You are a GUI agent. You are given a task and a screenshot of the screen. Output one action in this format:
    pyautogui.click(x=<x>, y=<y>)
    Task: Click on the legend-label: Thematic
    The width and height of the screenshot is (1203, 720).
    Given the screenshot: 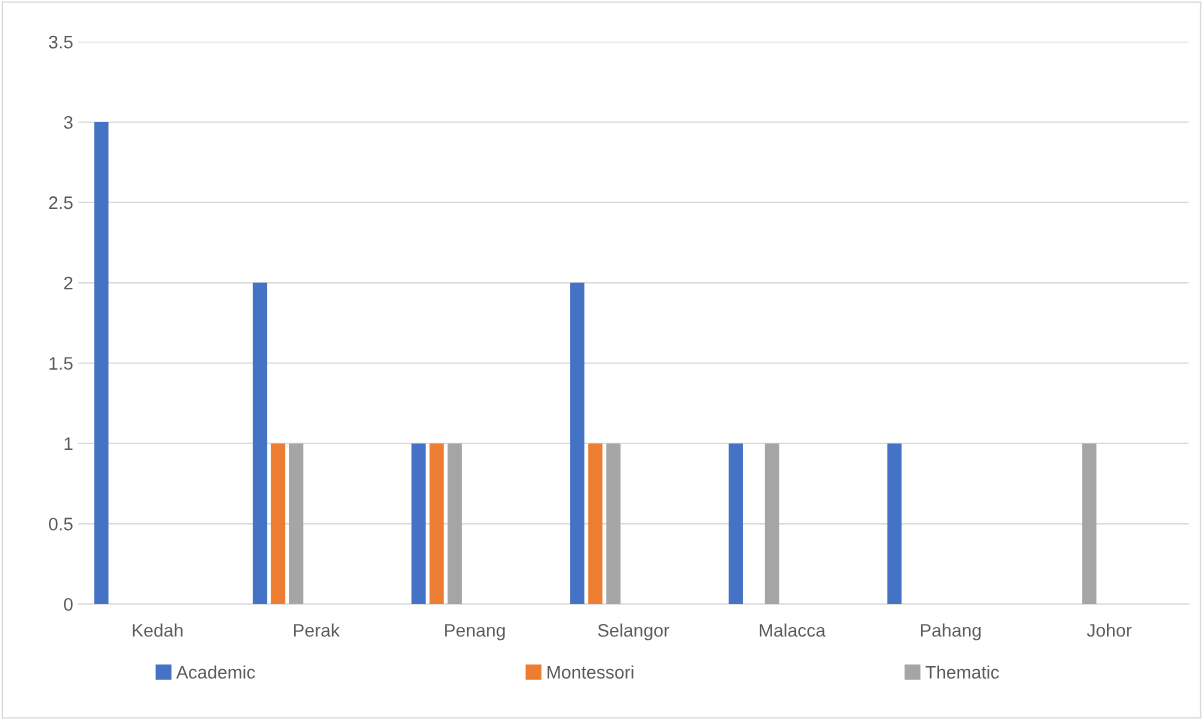 What is the action you would take?
    pyautogui.click(x=962, y=672)
    